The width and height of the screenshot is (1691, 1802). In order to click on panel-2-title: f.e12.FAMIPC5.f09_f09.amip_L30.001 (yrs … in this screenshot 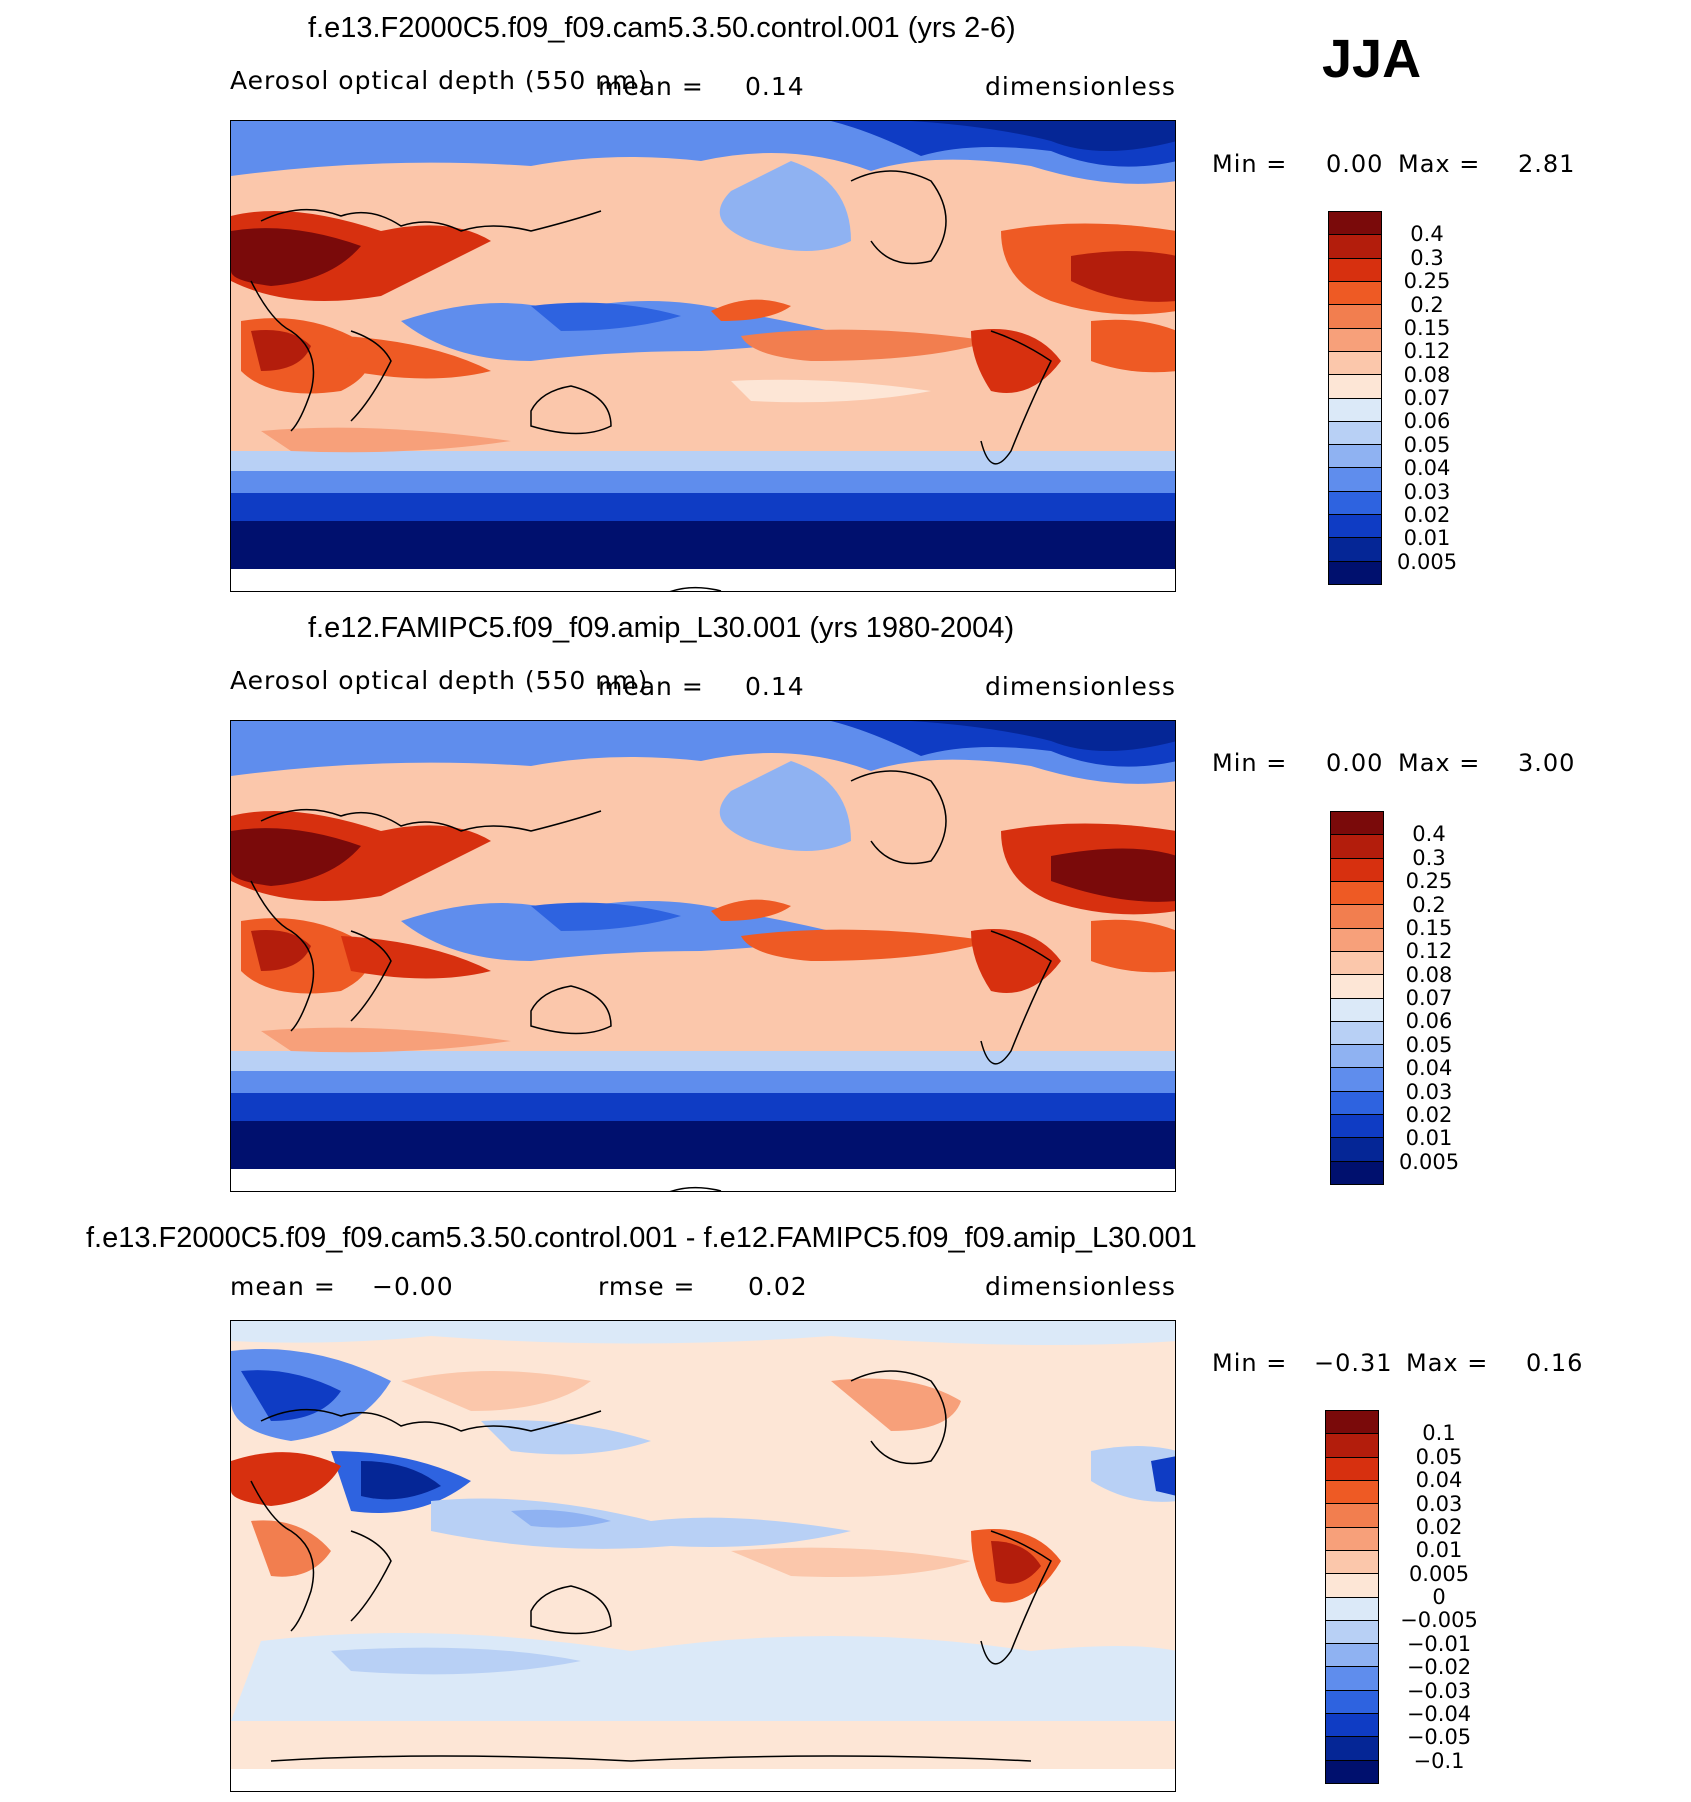, I will do `click(661, 628)`.